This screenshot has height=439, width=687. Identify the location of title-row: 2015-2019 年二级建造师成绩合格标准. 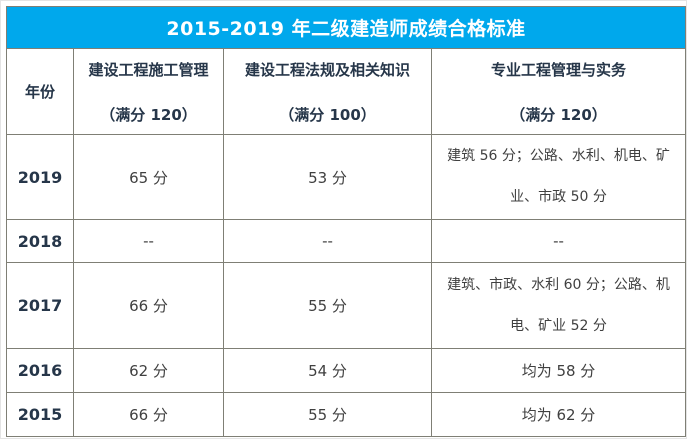
(346, 27).